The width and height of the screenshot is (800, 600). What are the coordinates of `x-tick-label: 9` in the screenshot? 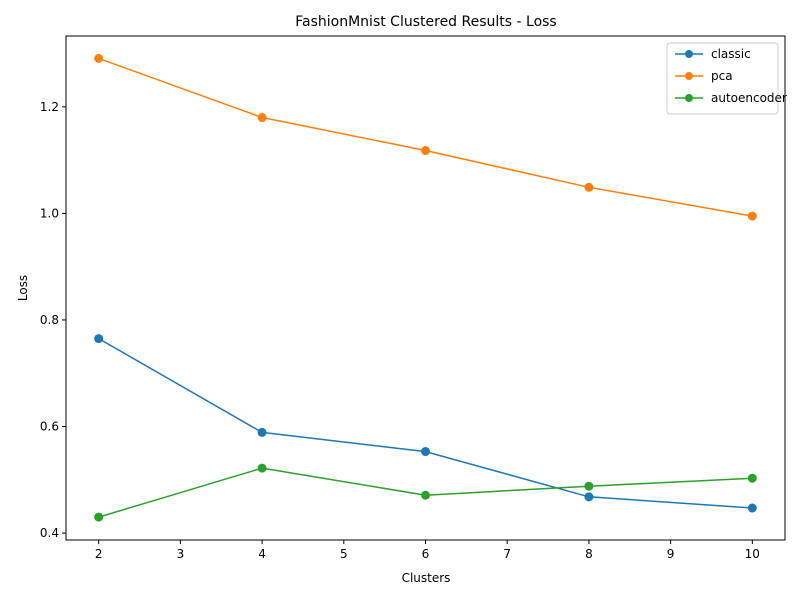 It's located at (671, 554).